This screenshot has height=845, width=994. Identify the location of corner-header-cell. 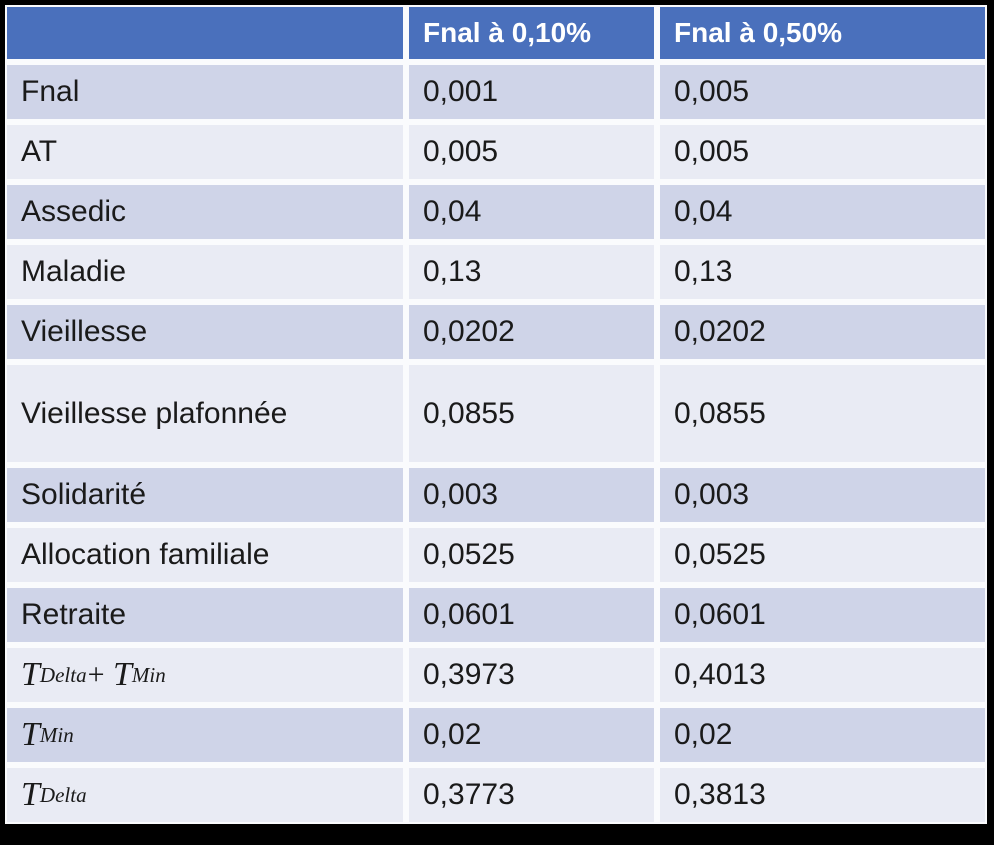
(205, 33).